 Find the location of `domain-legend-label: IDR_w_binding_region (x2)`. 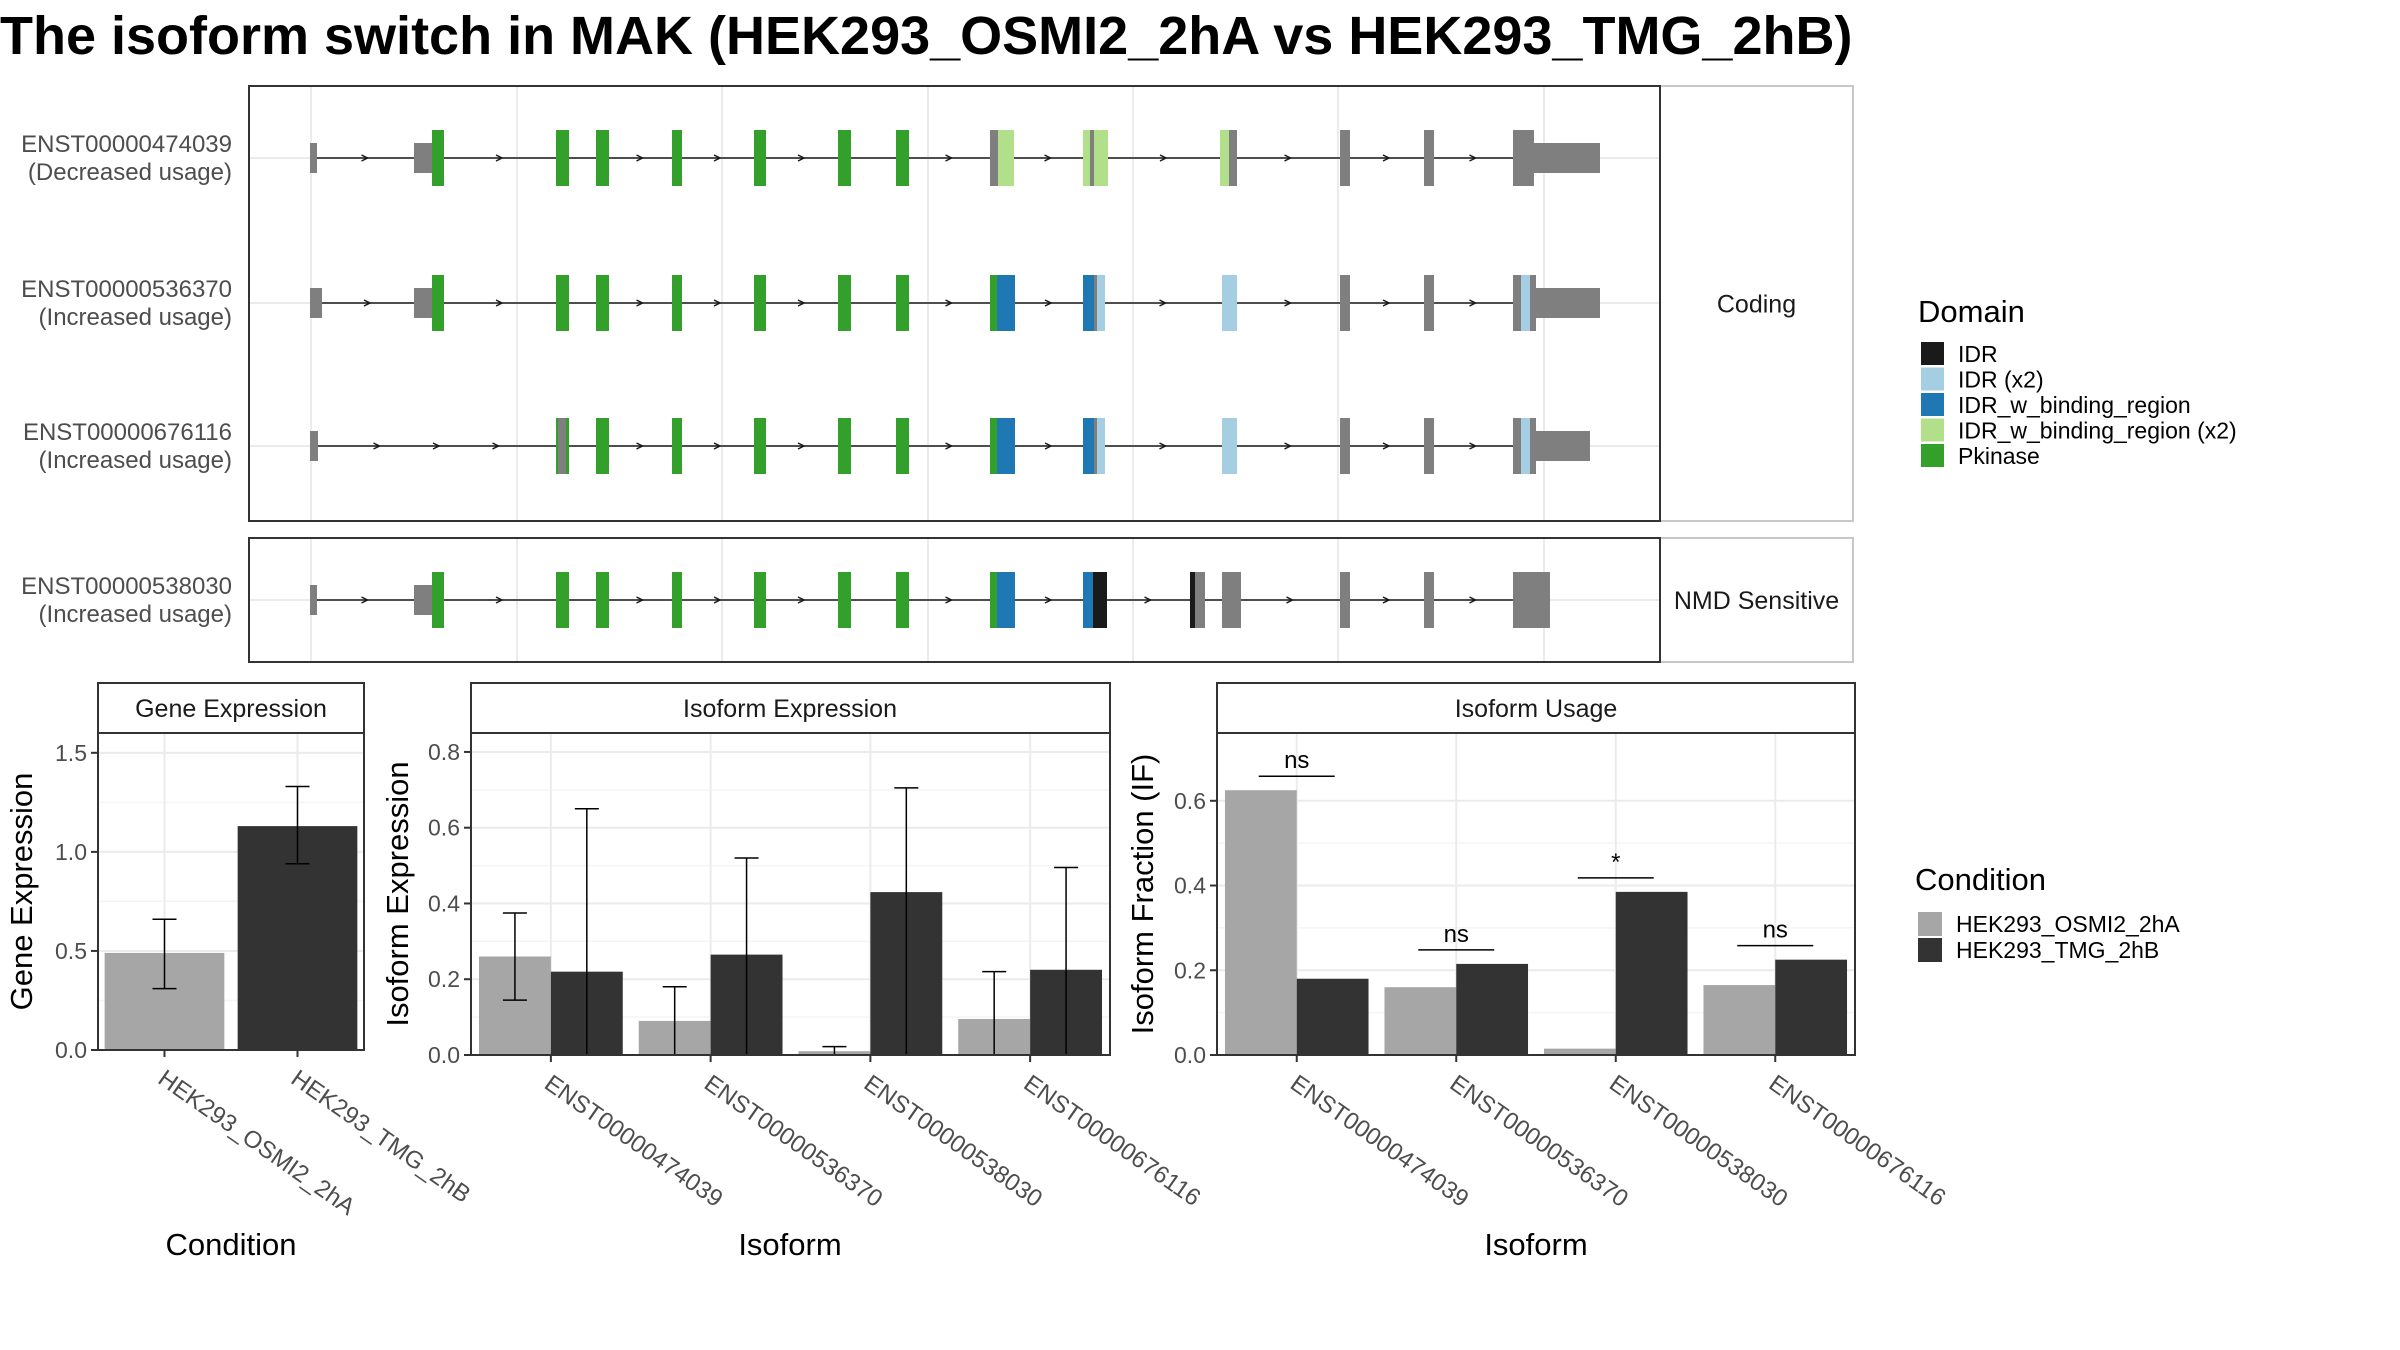

domain-legend-label: IDR_w_binding_region (x2) is located at coordinates (2097, 431).